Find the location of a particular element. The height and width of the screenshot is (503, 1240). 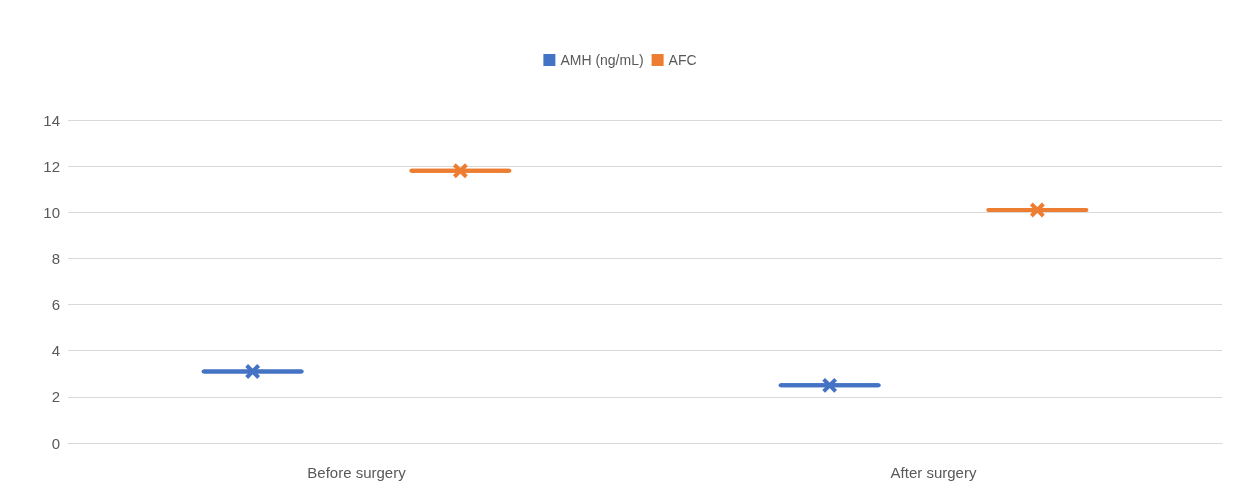

y-tick-label: 2 is located at coordinates (55, 397).